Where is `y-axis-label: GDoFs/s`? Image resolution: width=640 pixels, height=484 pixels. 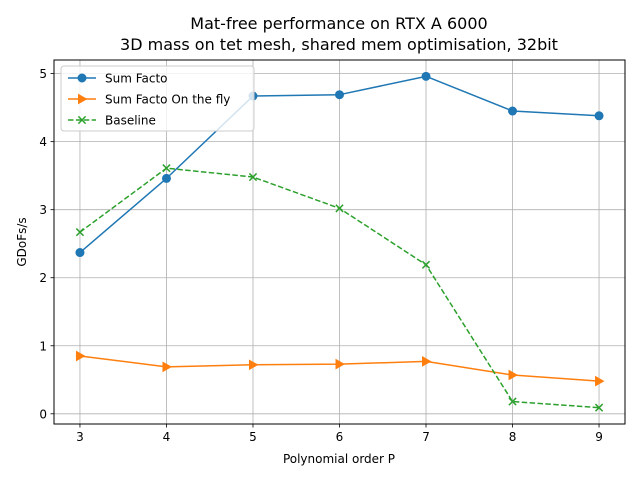 y-axis-label: GDoFs/s is located at coordinates (22, 241).